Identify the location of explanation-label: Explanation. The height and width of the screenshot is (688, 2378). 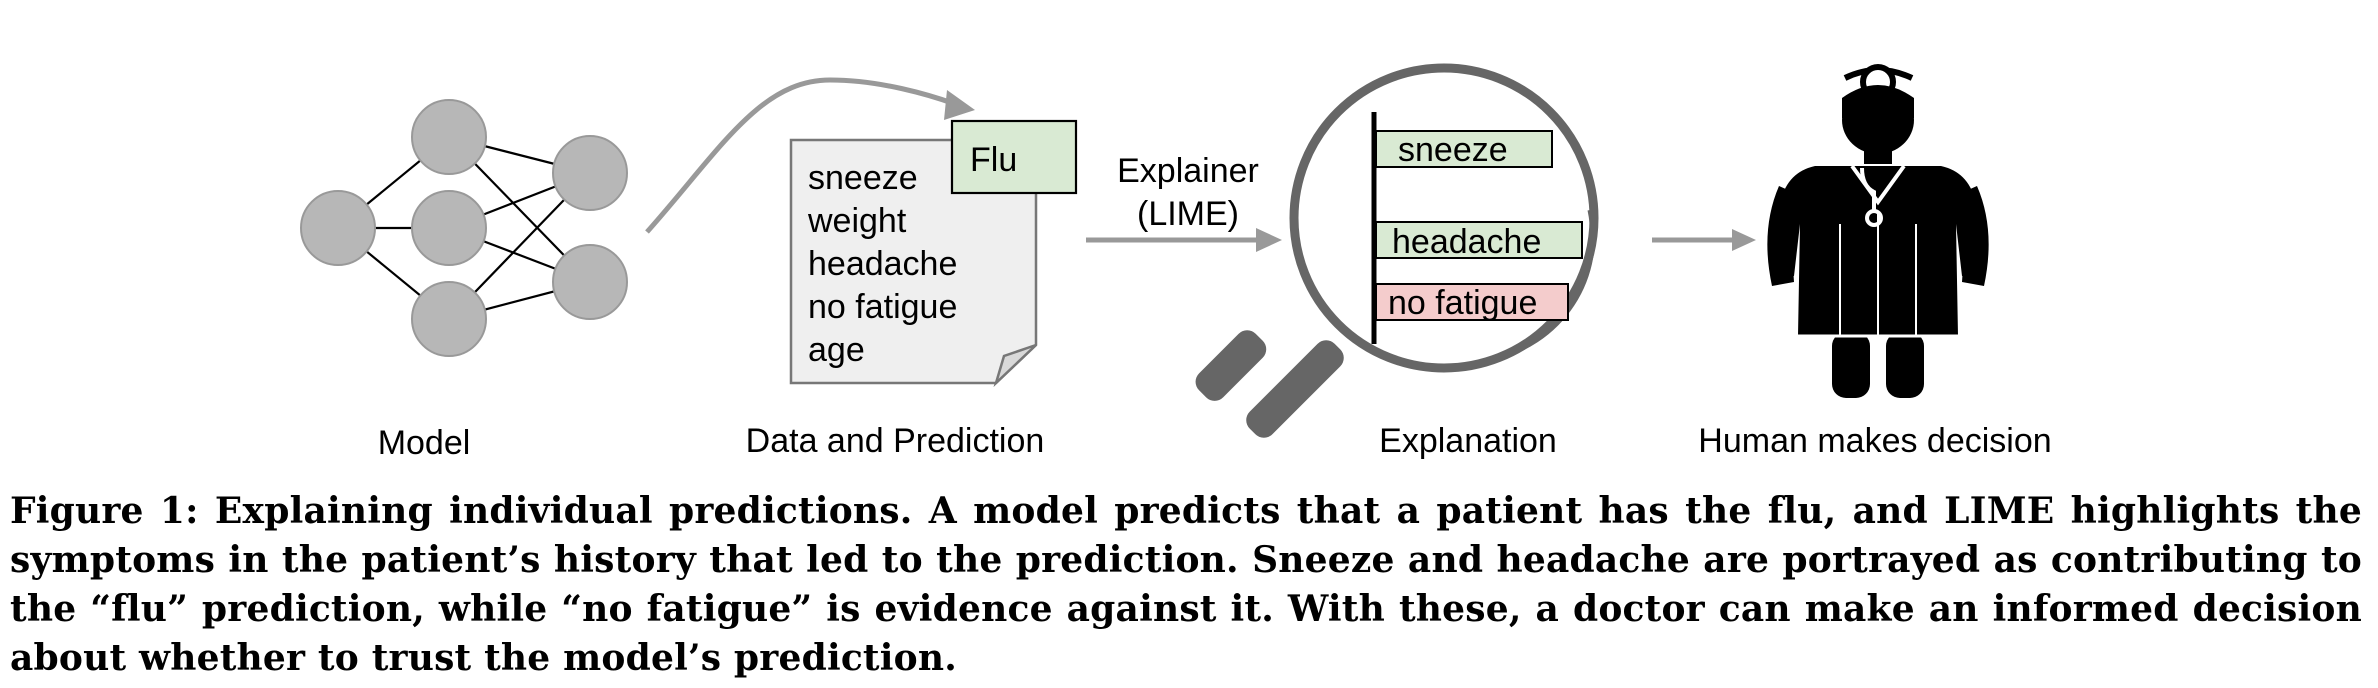
(1468, 441).